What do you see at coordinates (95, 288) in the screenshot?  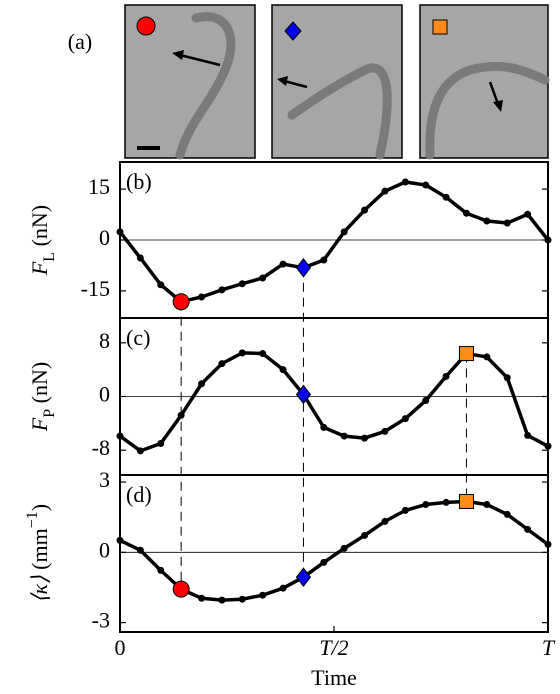 I see `y-tick-label: -15` at bounding box center [95, 288].